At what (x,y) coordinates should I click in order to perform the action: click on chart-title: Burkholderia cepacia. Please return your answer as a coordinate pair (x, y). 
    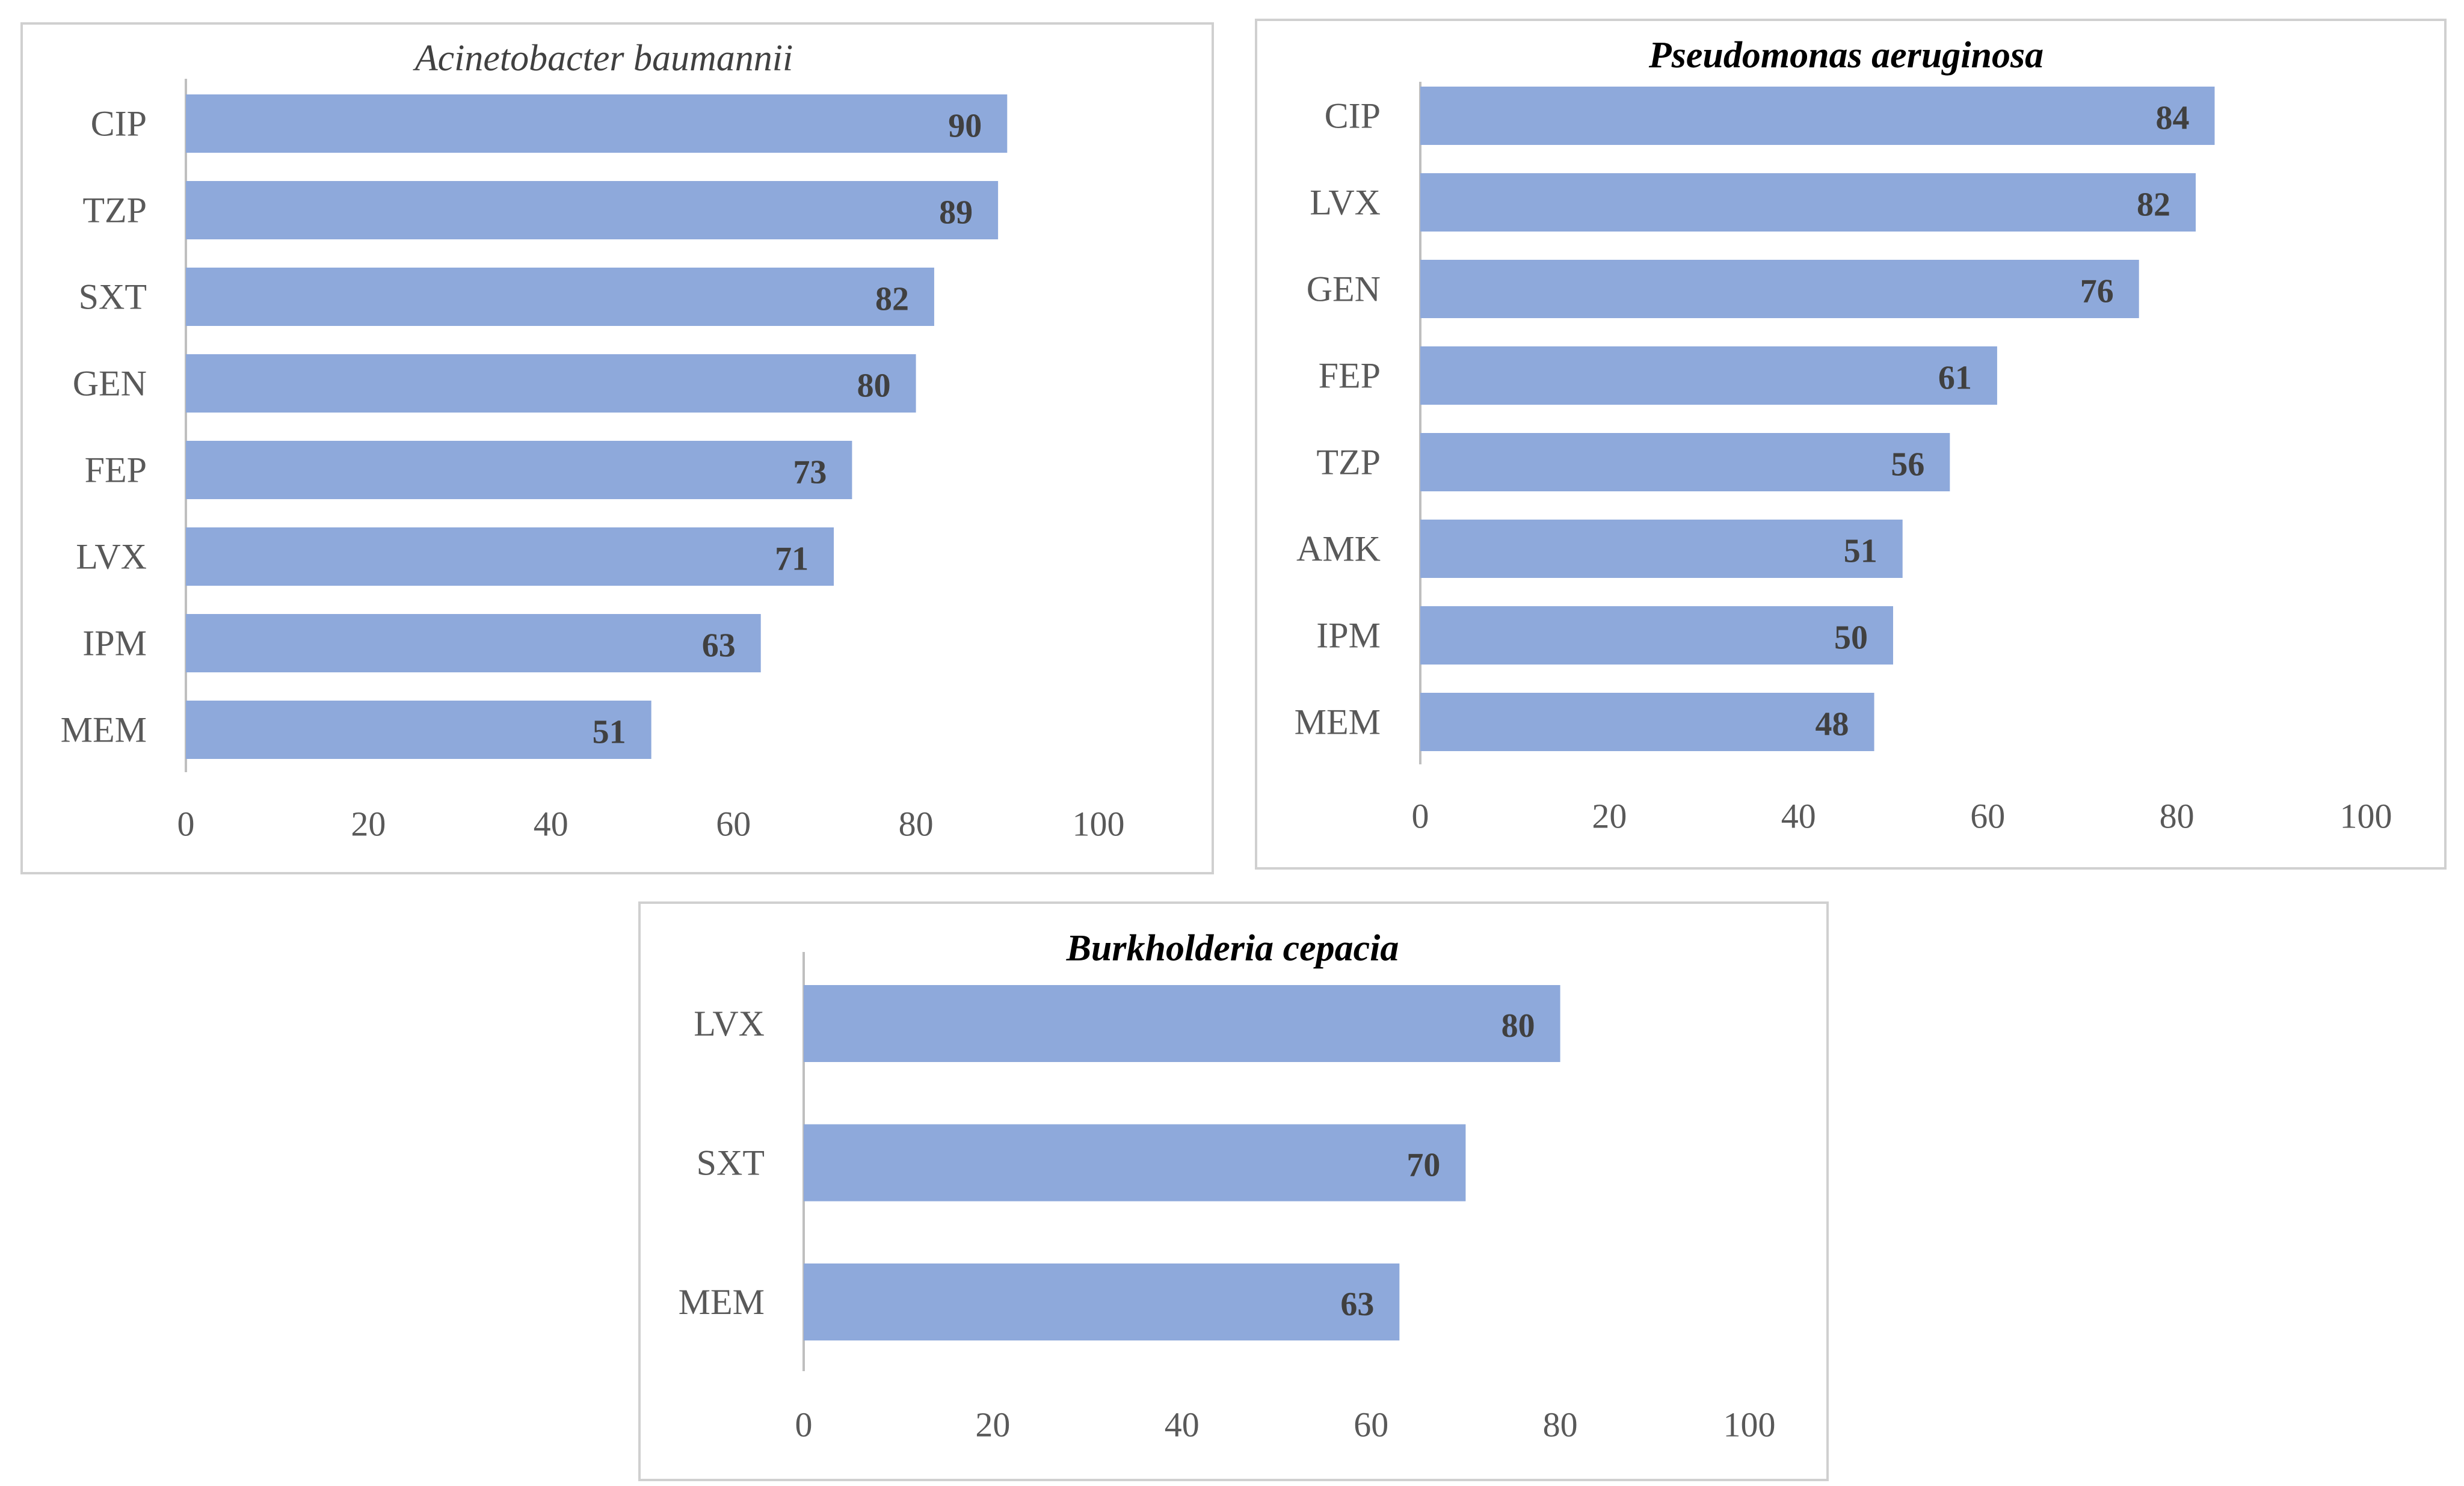
    Looking at the image, I should click on (1233, 948).